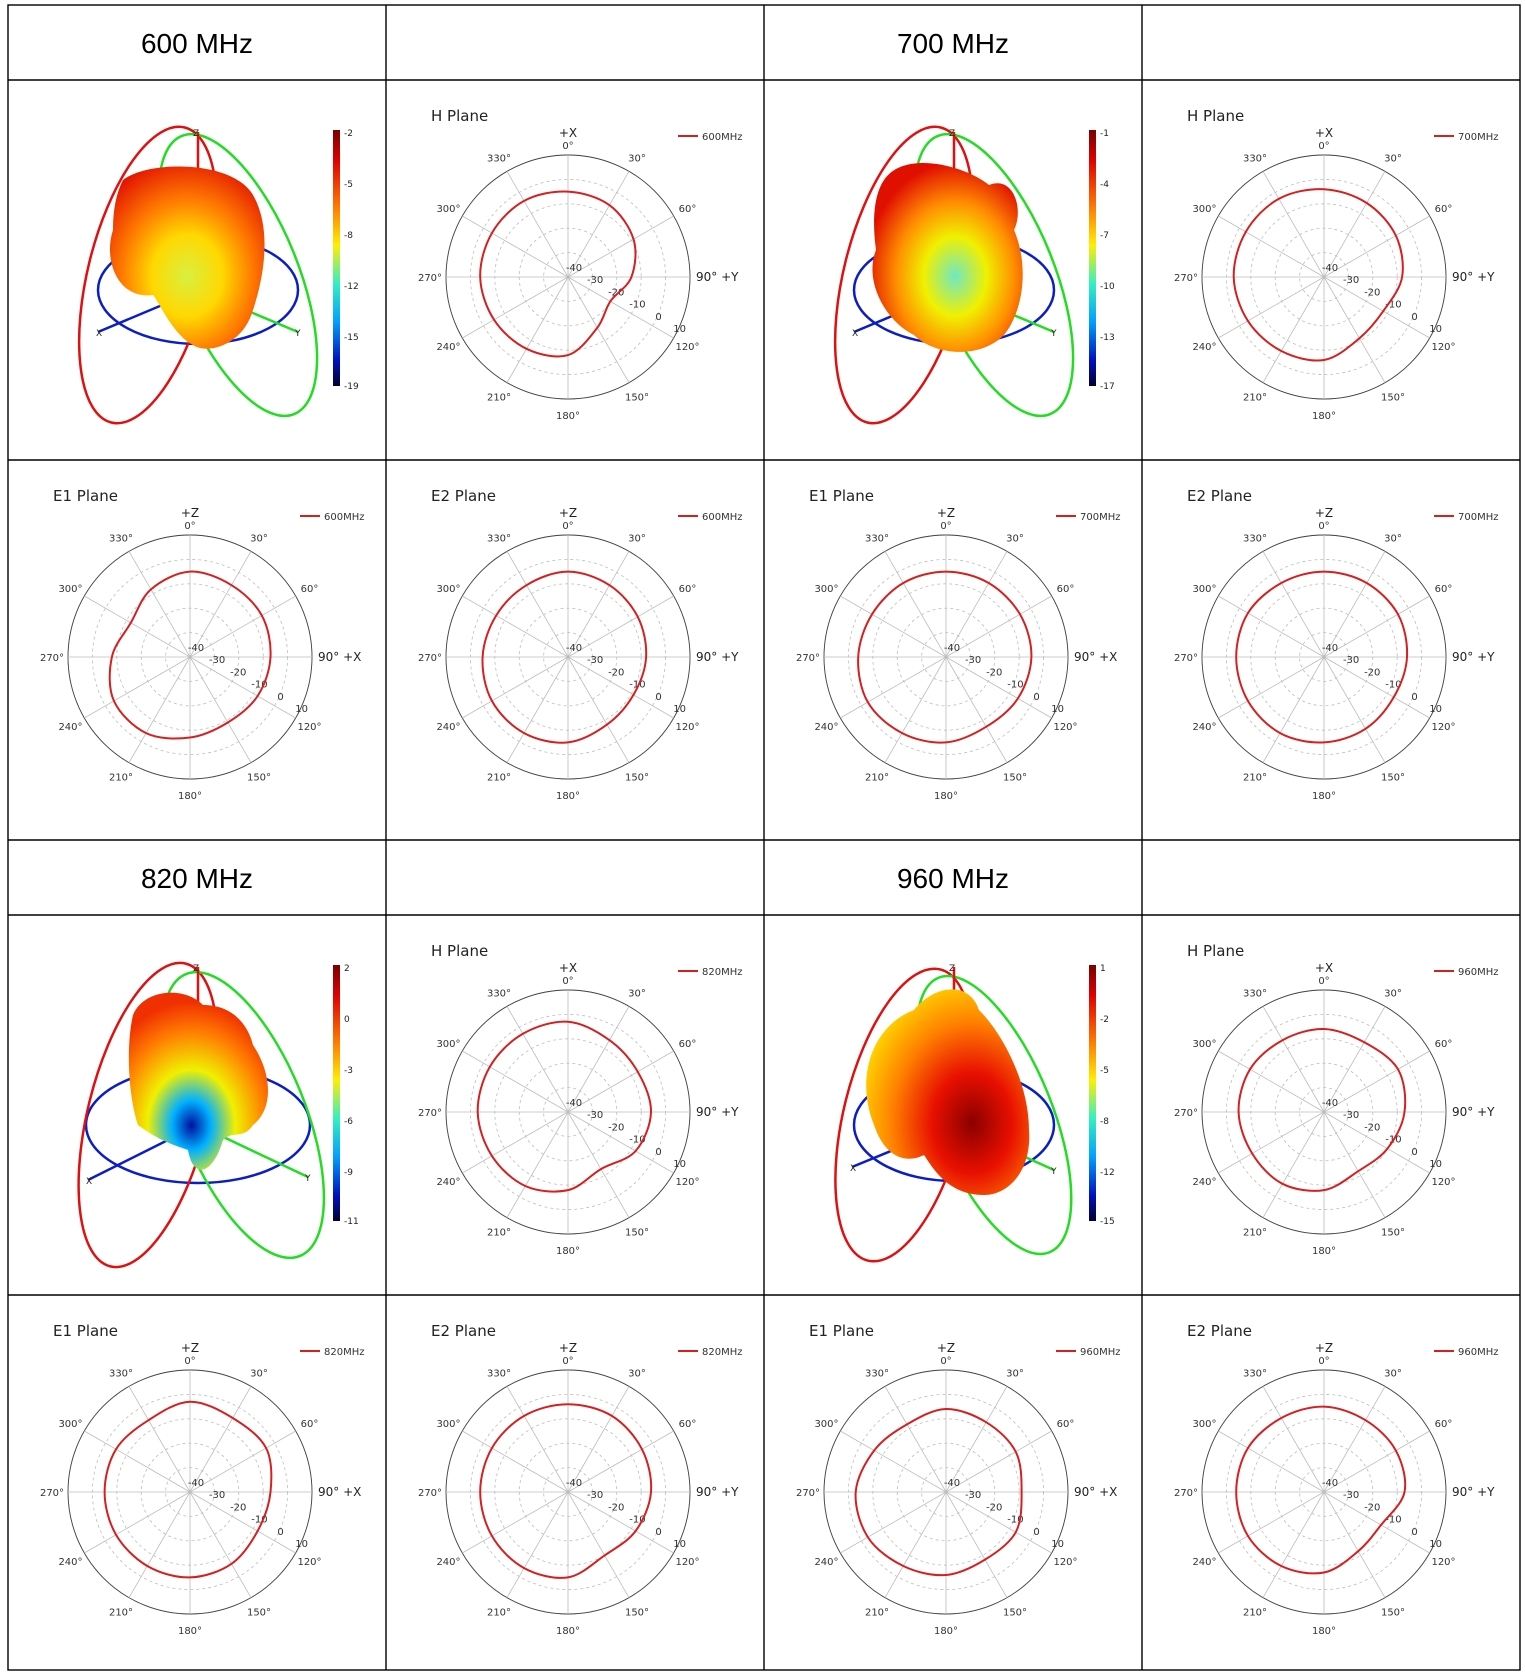  Describe the element at coordinates (197, 878) in the screenshot. I see `frequency-header: 820 MHz` at that location.